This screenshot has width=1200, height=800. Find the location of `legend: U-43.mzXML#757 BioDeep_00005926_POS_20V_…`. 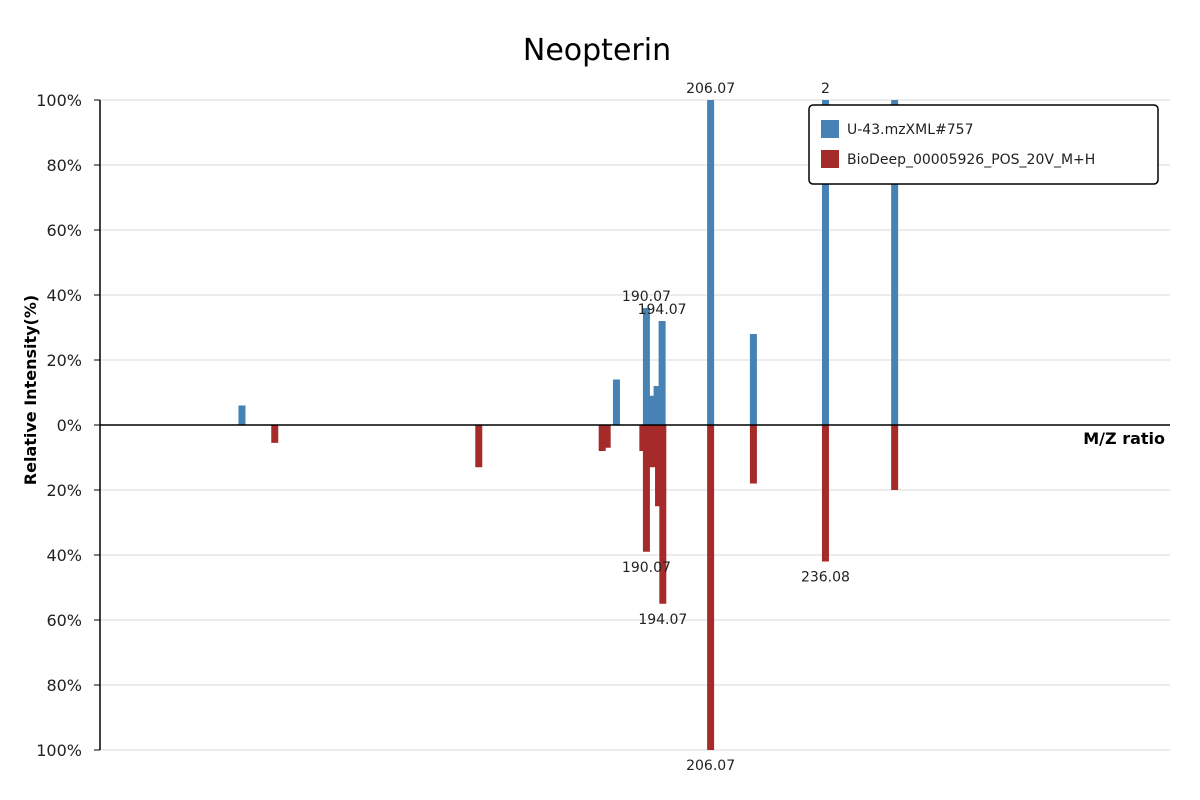

legend: U-43.mzXML#757 BioDeep_00005926_POS_20V_… is located at coordinates (983, 144).